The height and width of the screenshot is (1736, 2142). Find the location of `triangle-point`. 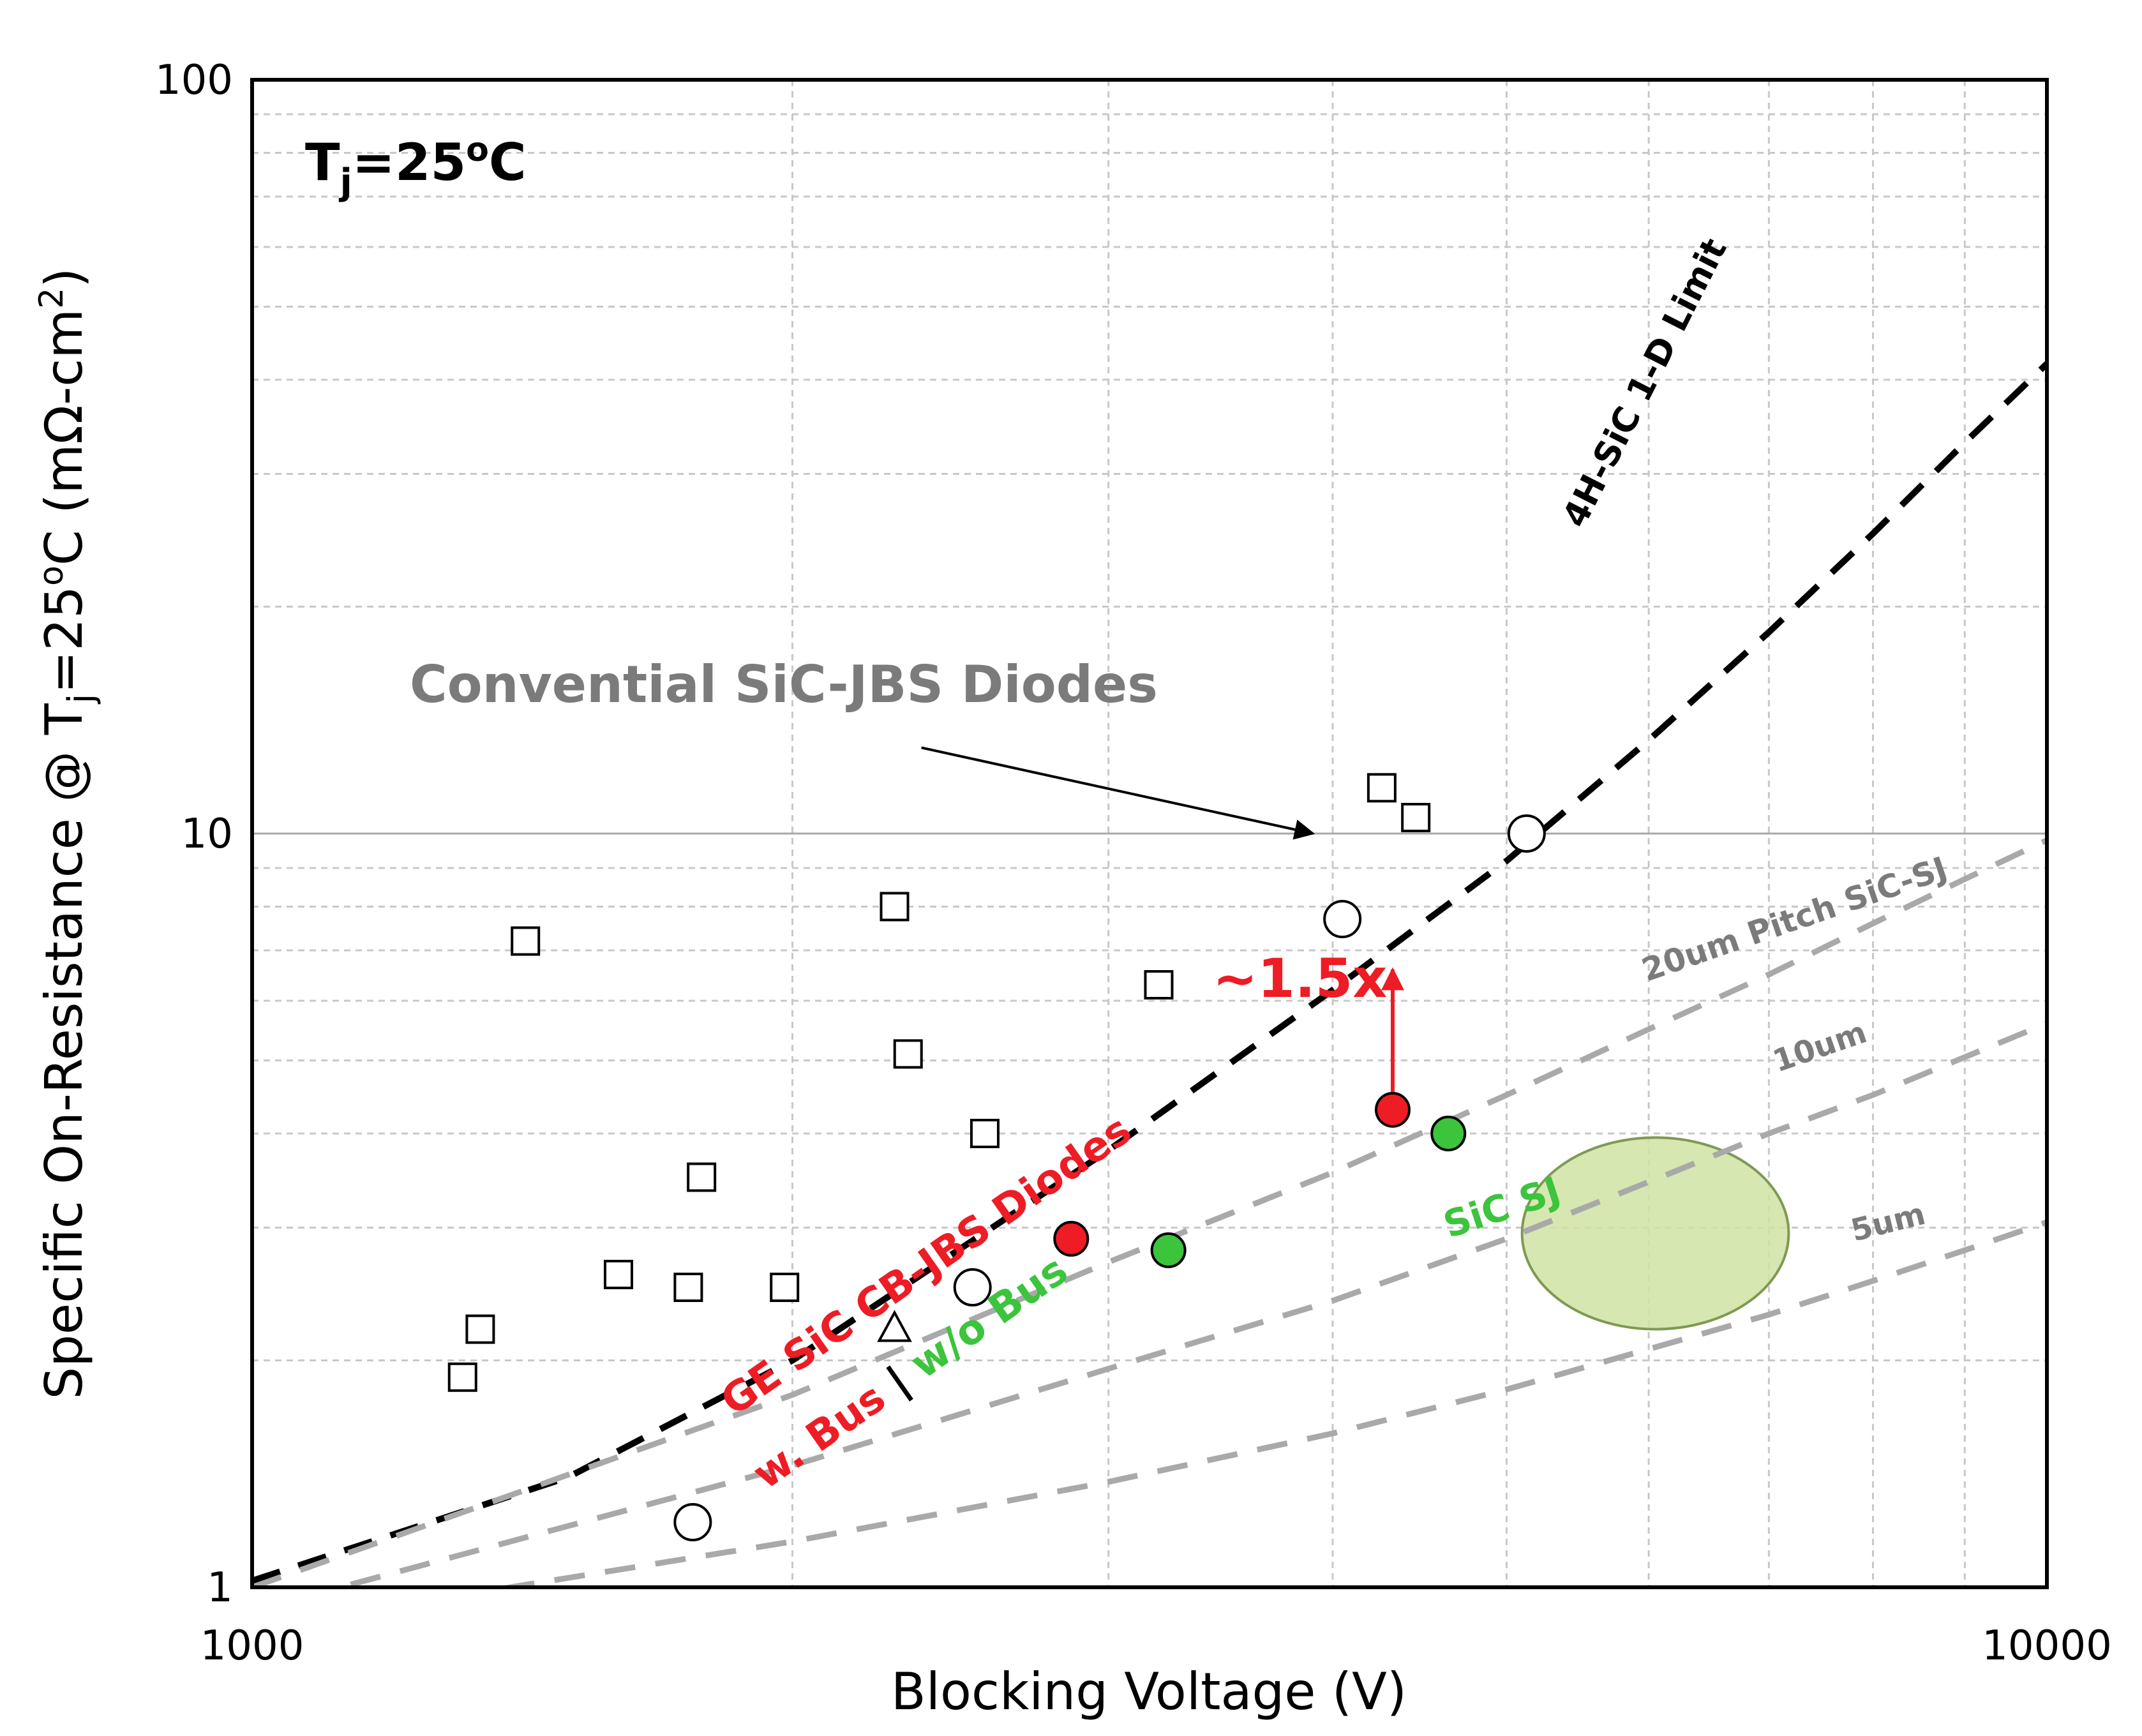

triangle-point is located at coordinates (894, 1326).